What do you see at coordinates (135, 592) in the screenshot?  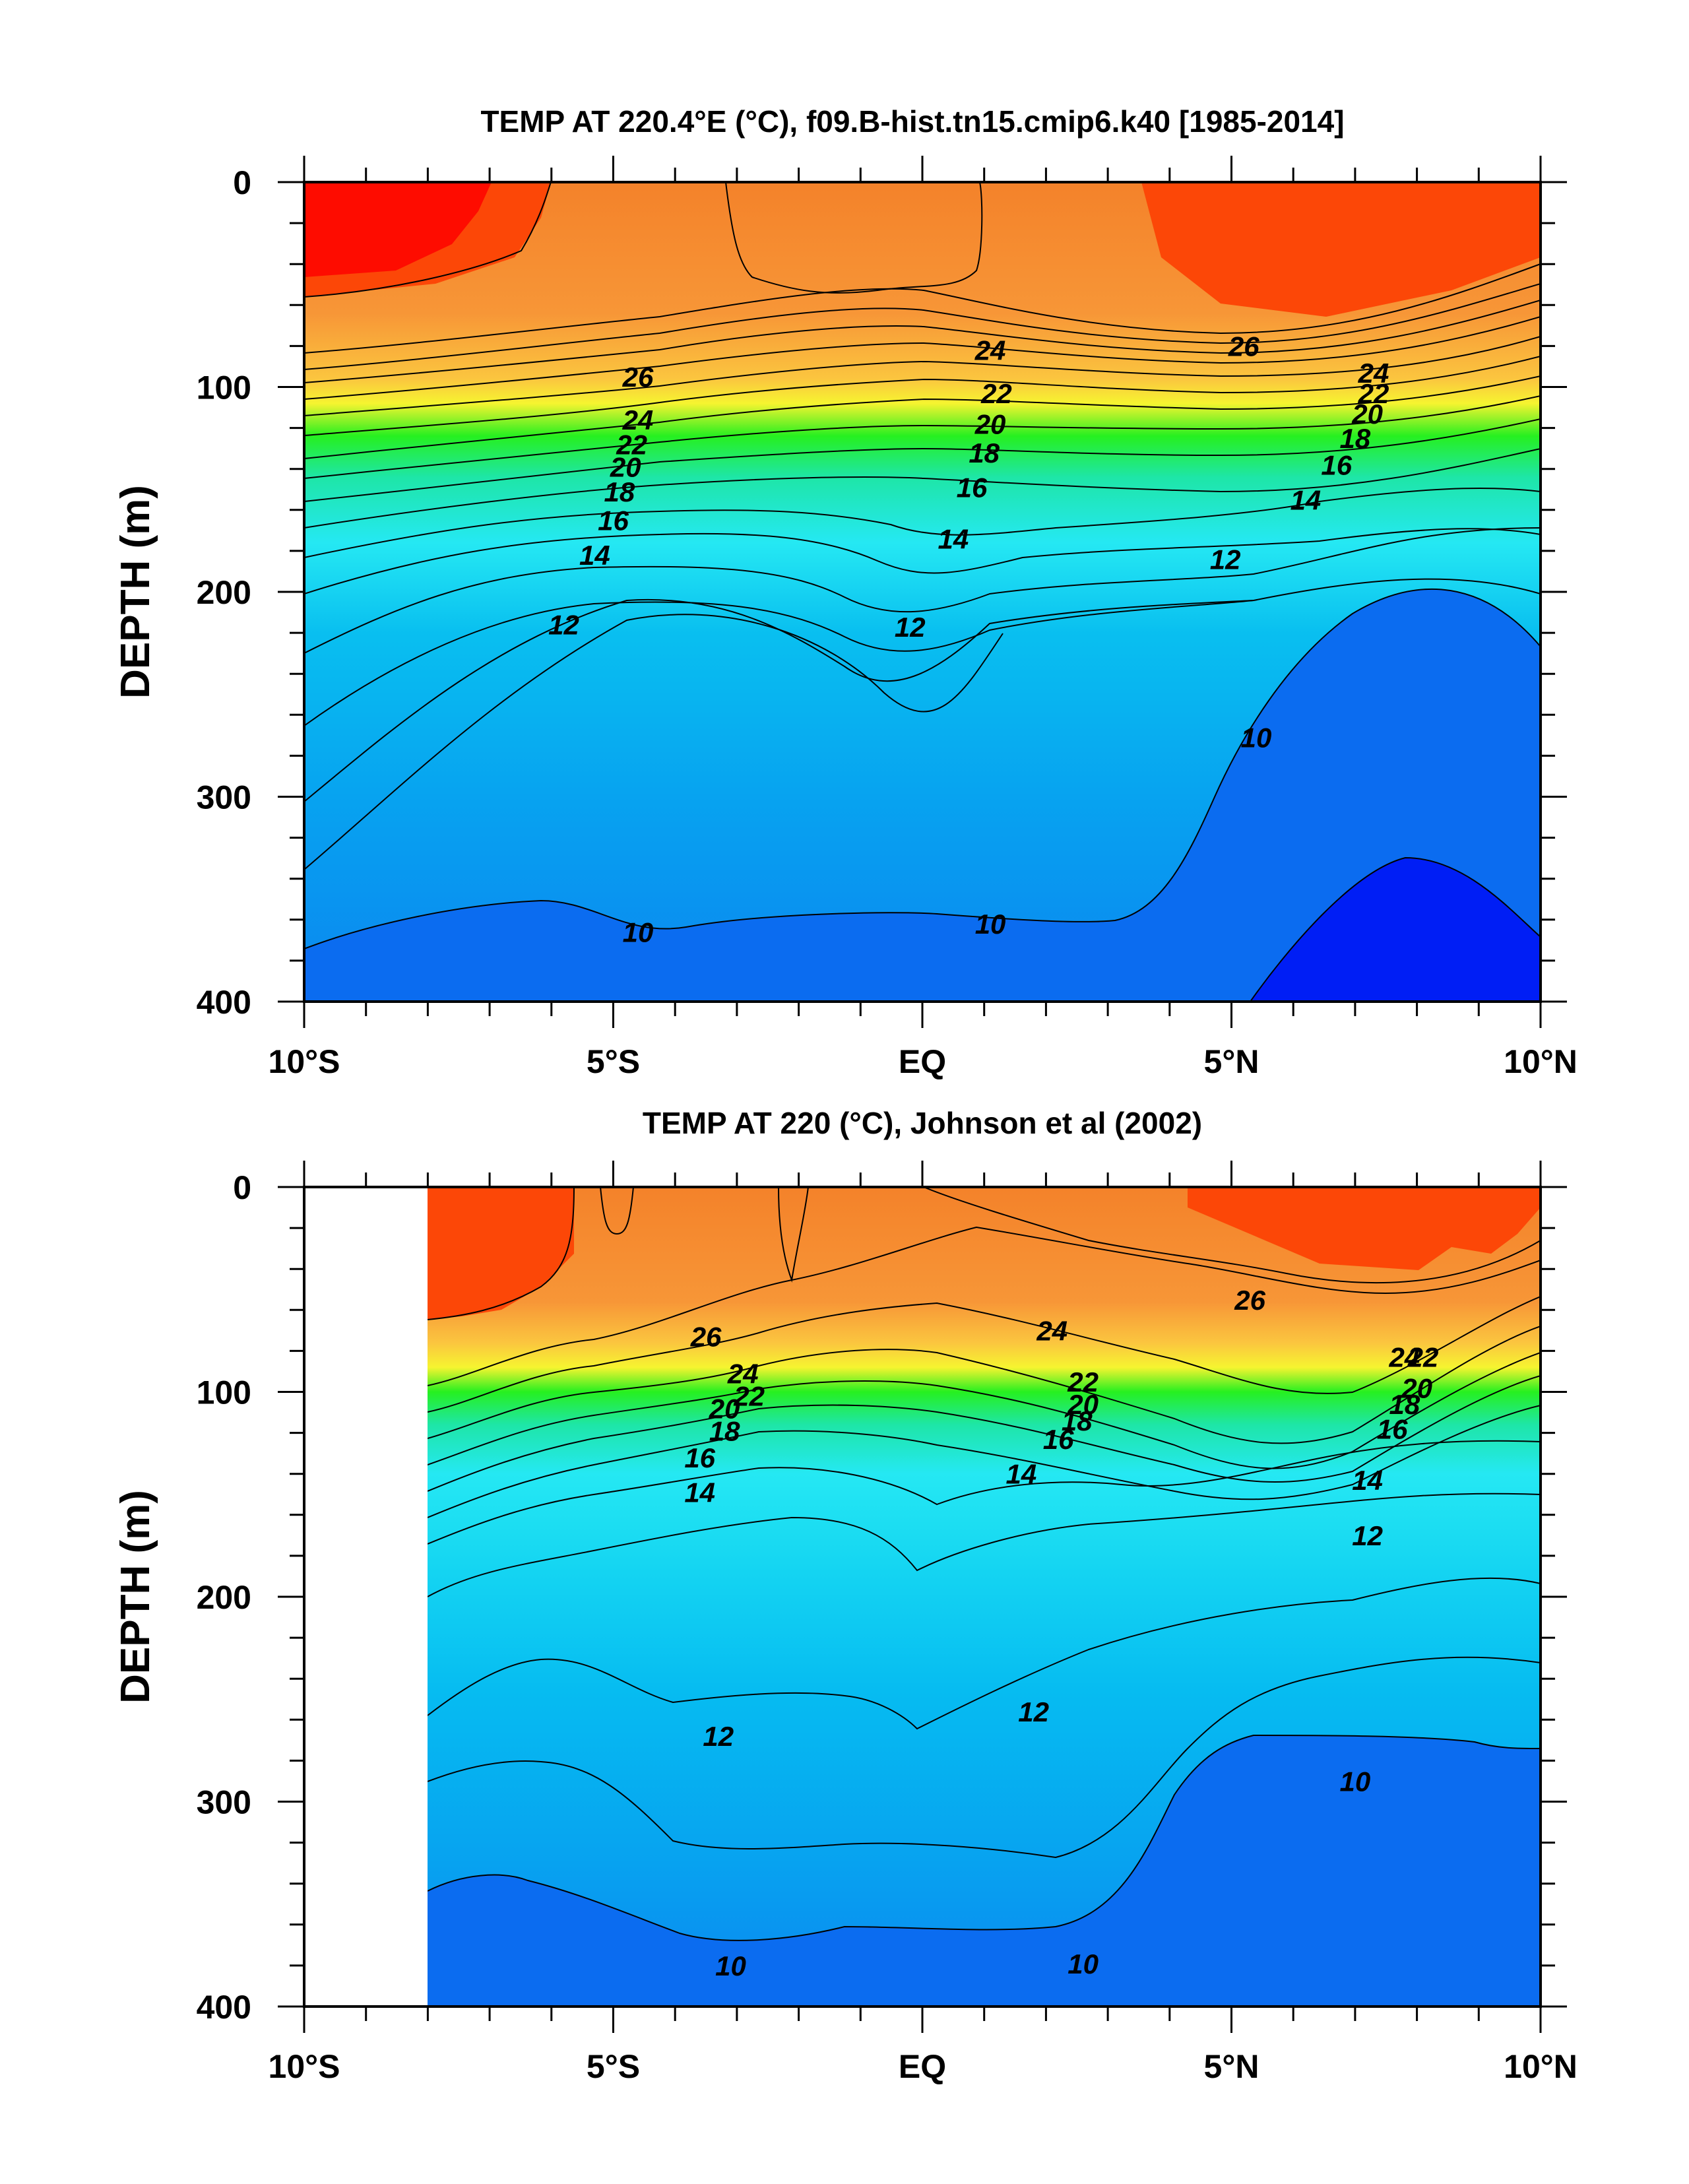 I see `top-y-axis-label: DEPTH (m)` at bounding box center [135, 592].